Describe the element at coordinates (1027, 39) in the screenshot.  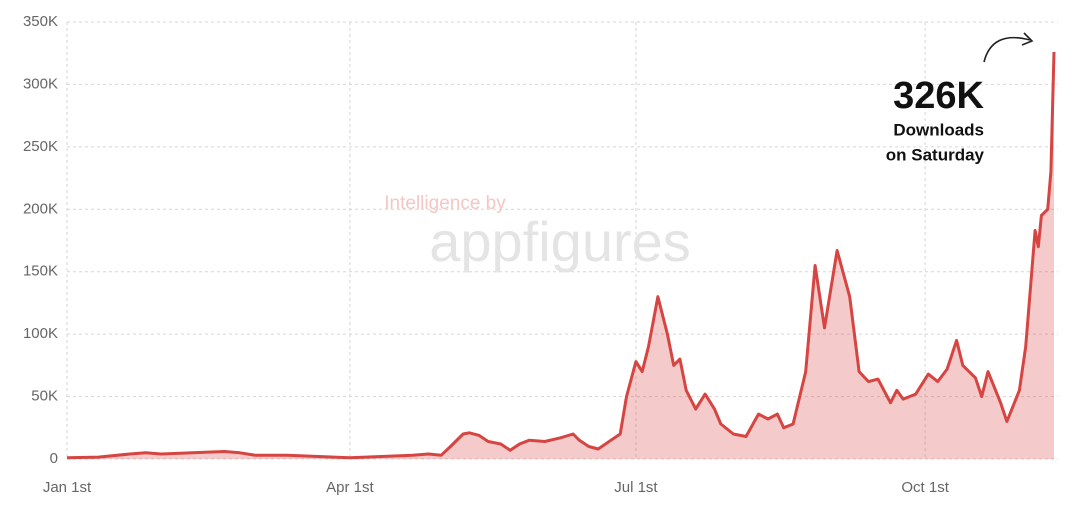
I see `annotation-arrowhead` at that location.